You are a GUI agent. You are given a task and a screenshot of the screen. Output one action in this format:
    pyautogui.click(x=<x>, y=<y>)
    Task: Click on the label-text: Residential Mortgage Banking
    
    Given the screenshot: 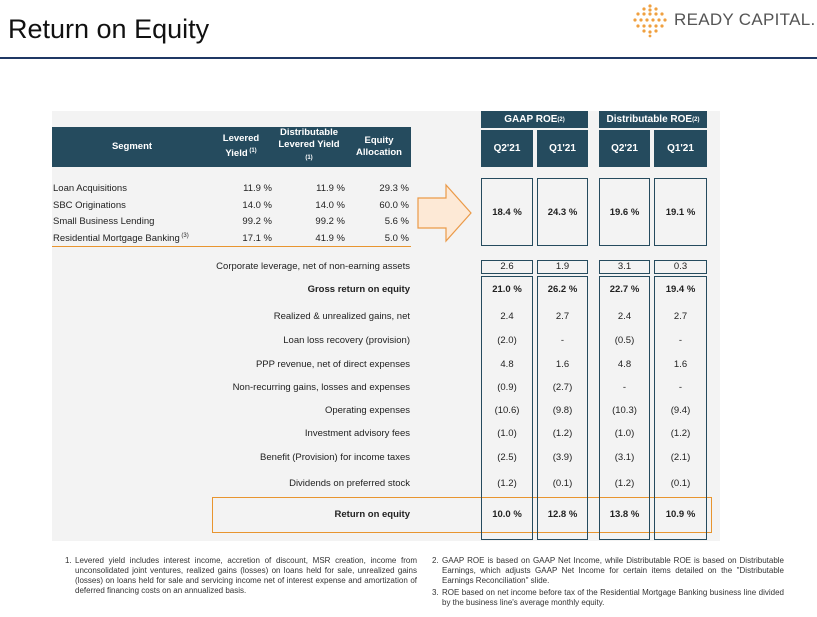 What is the action you would take?
    pyautogui.click(x=116, y=239)
    